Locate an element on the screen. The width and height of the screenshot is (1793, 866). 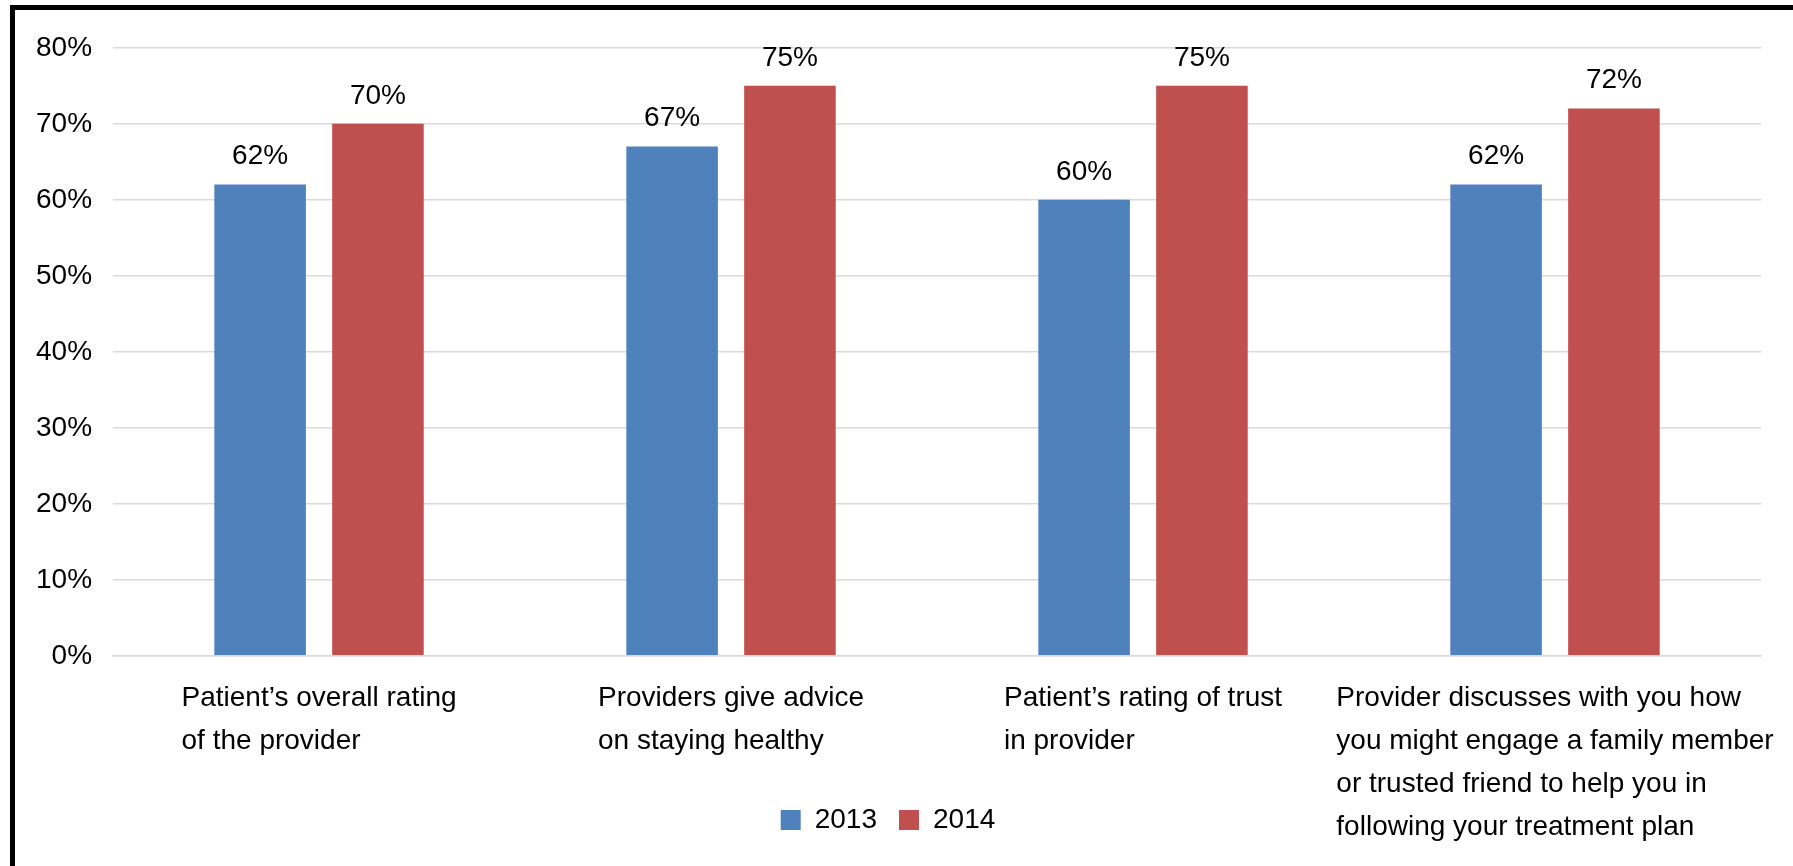
x-tick-label: Patient’s rating of trust in provider is located at coordinates (1143, 717).